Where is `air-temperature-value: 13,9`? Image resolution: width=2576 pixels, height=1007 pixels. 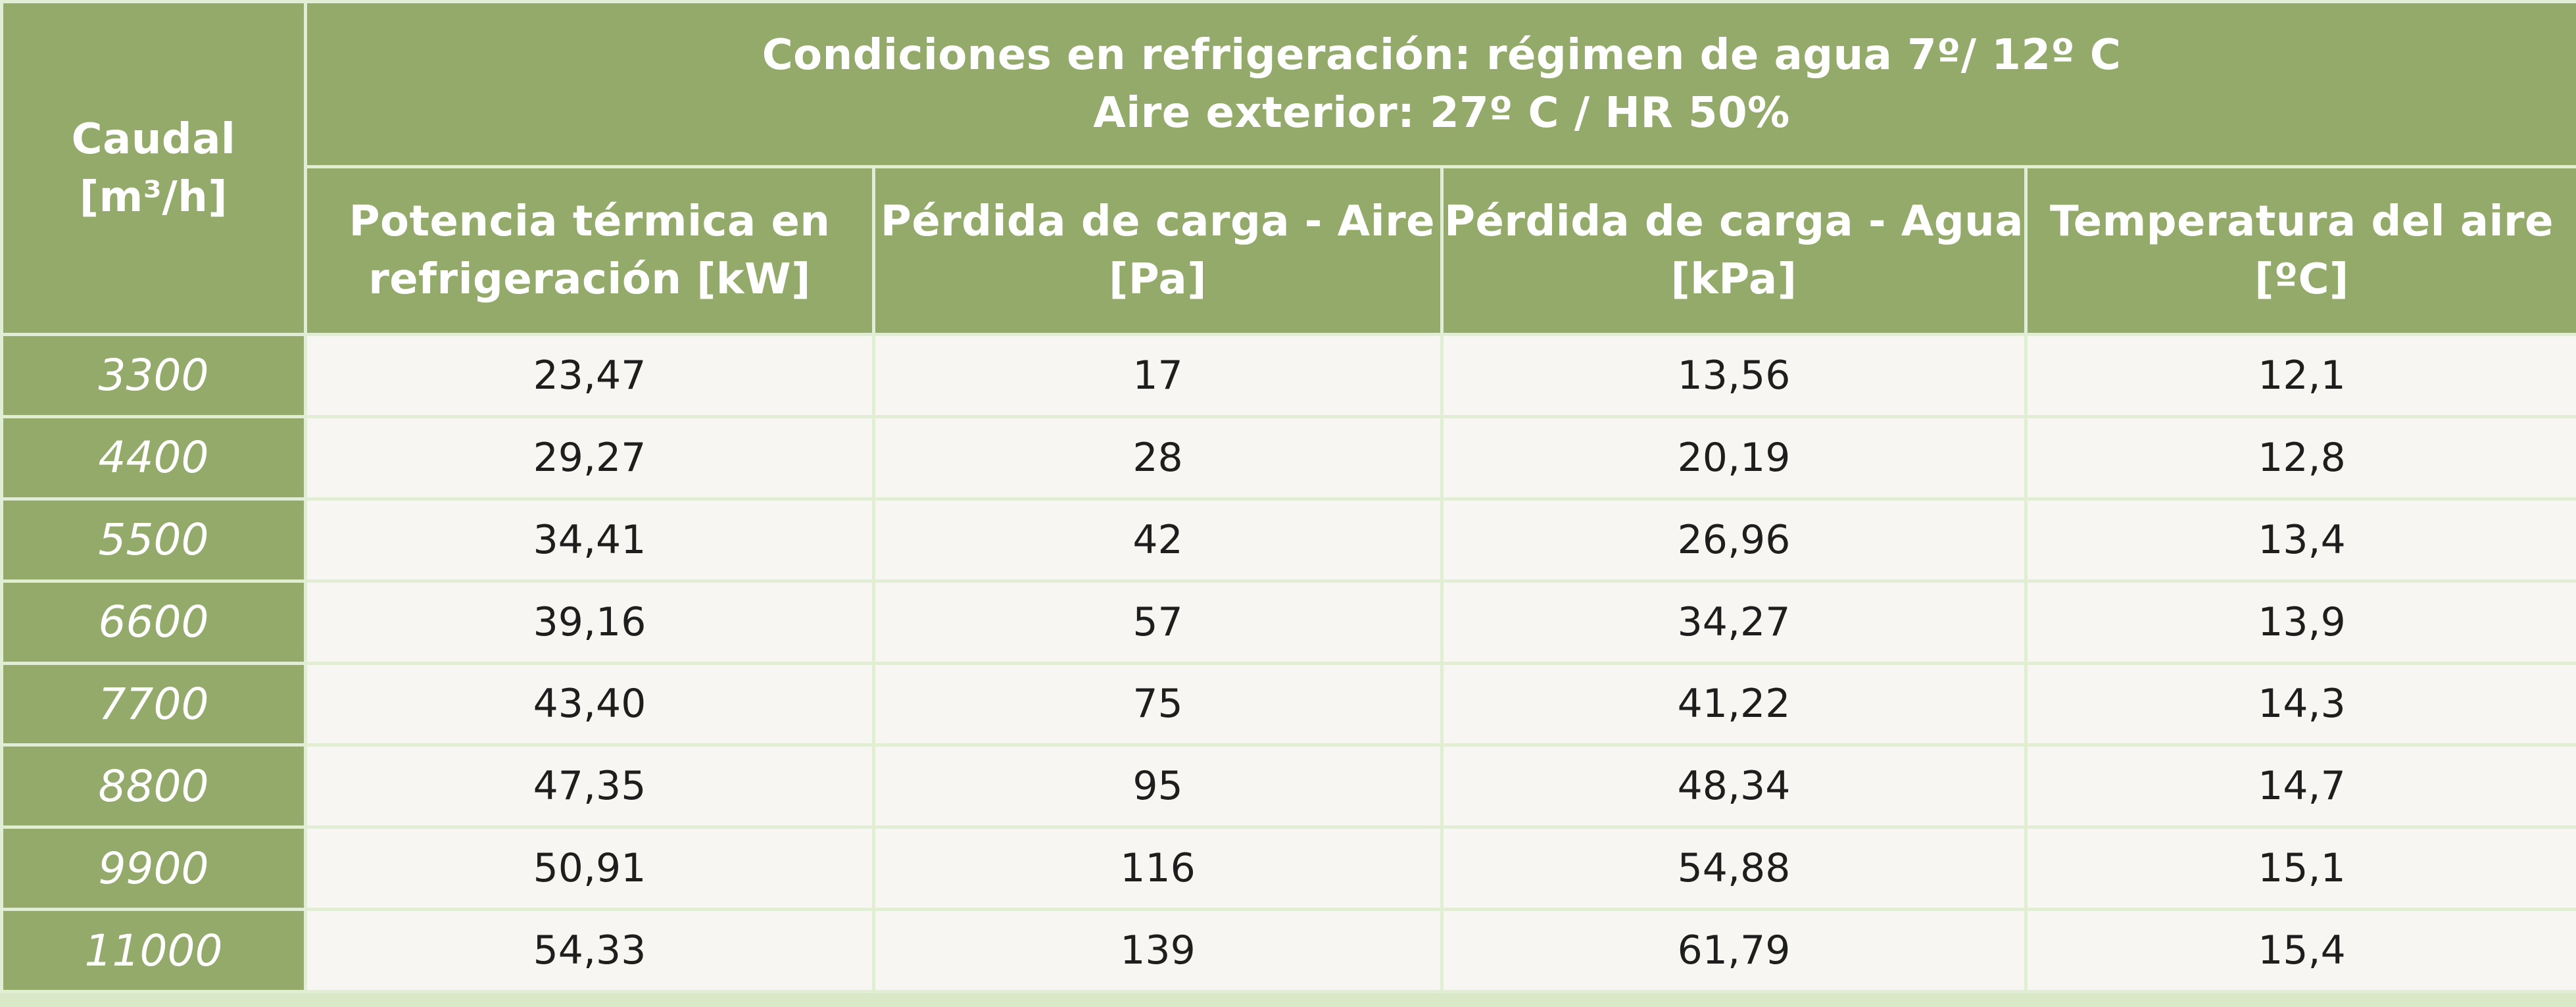
air-temperature-value: 13,9 is located at coordinates (2300, 622).